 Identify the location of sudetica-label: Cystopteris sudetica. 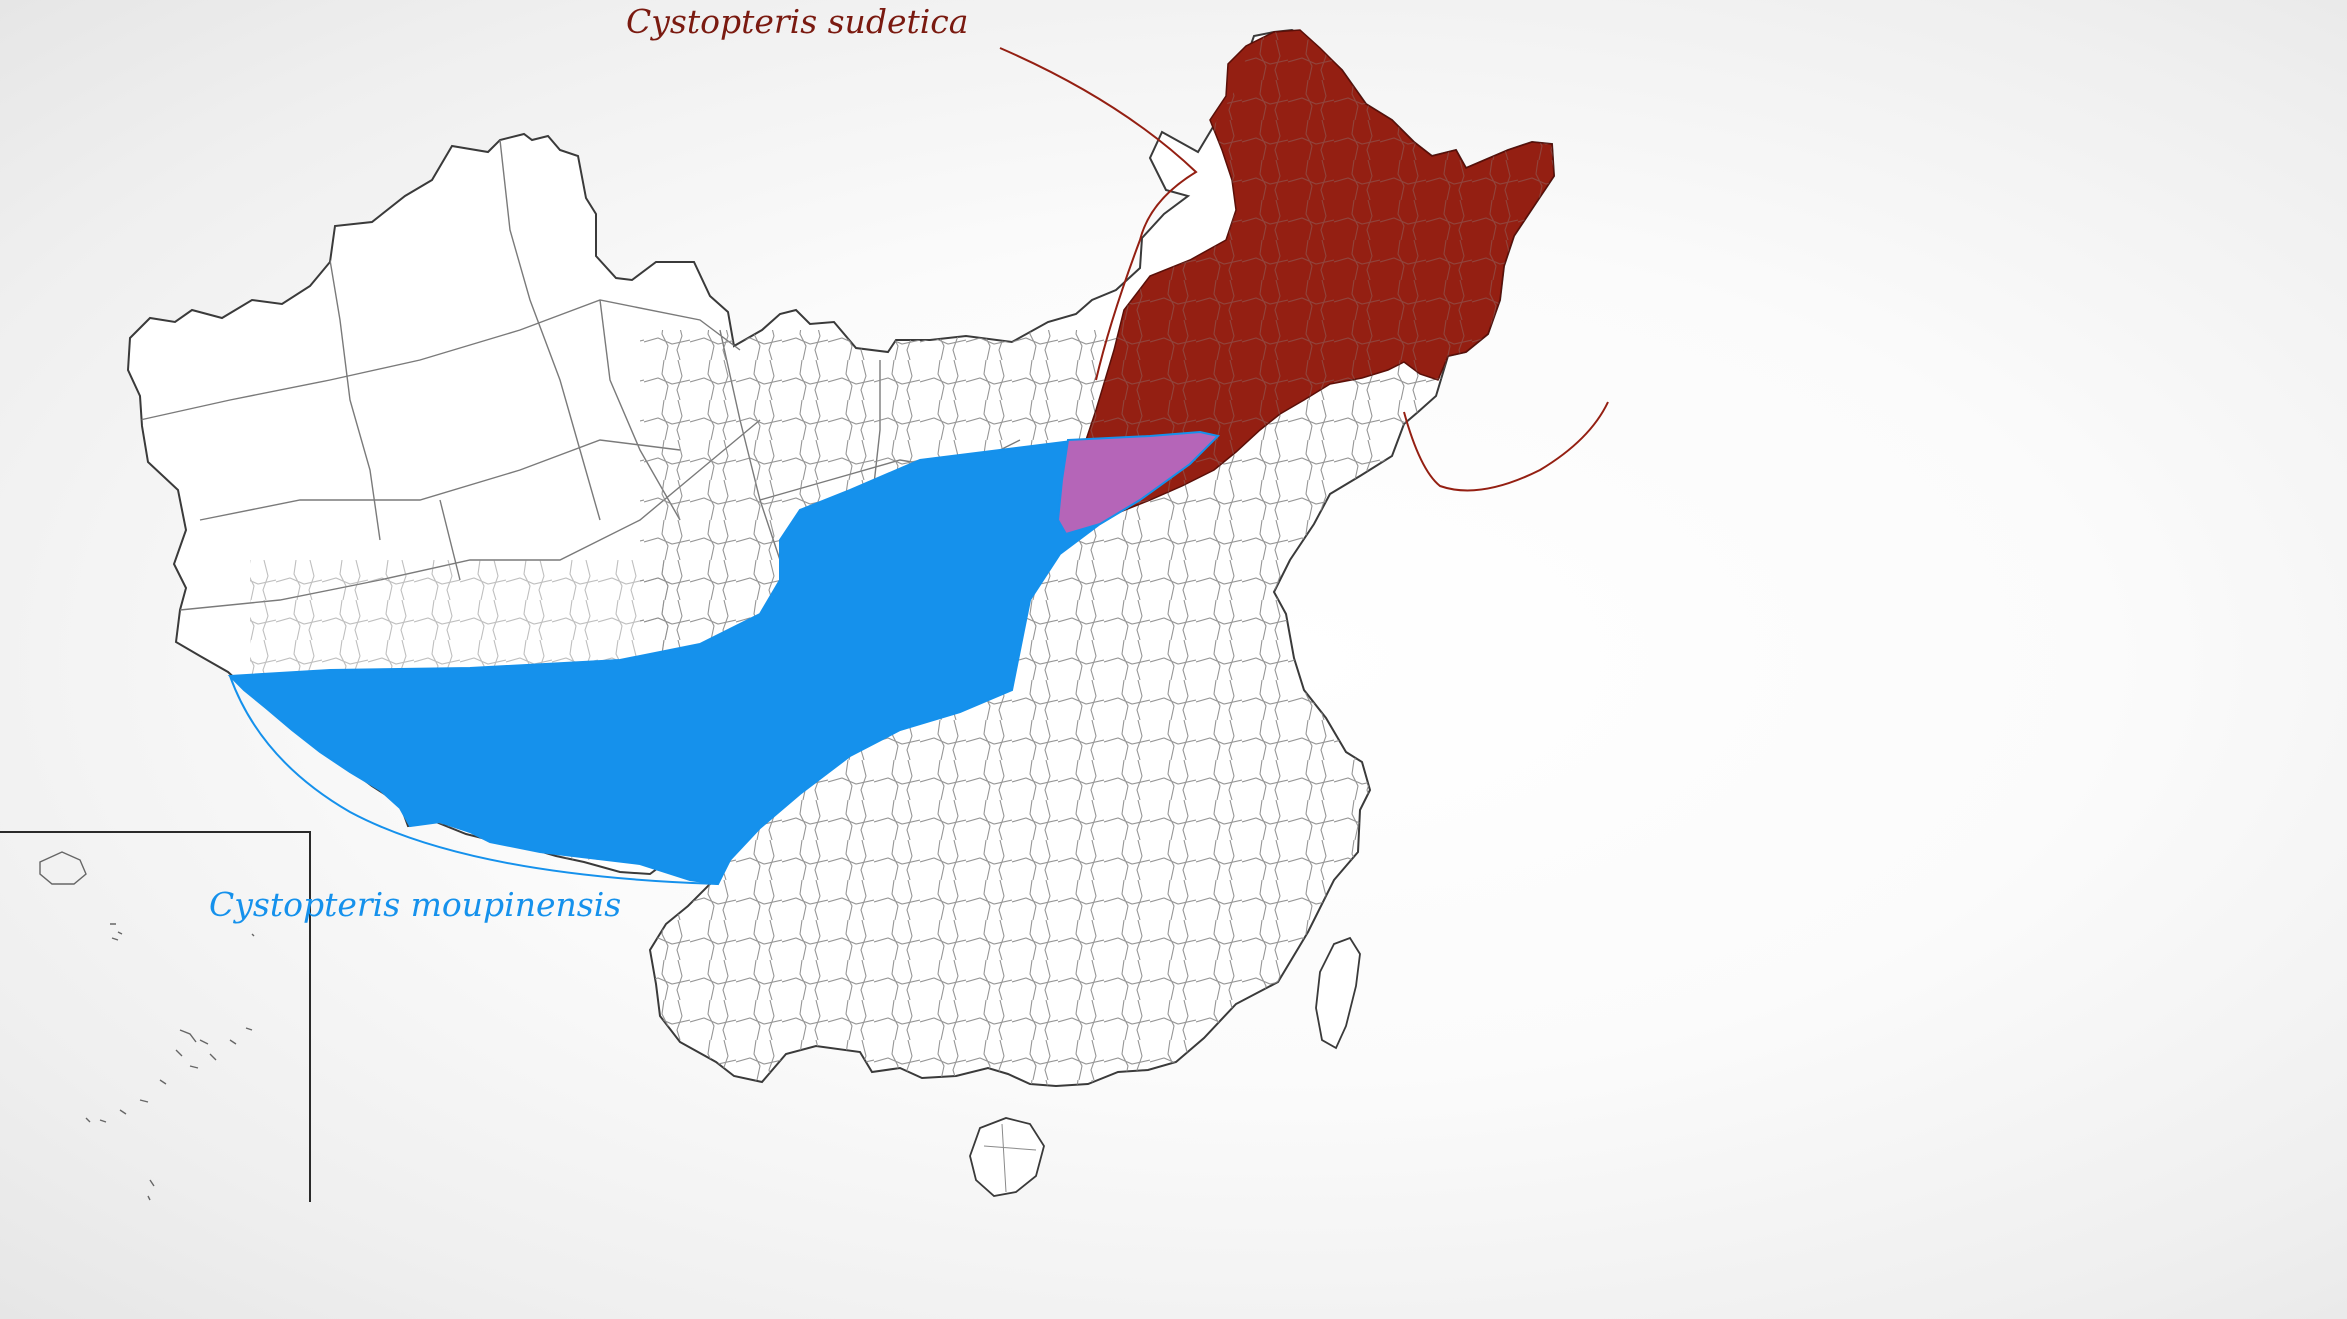
(797, 21).